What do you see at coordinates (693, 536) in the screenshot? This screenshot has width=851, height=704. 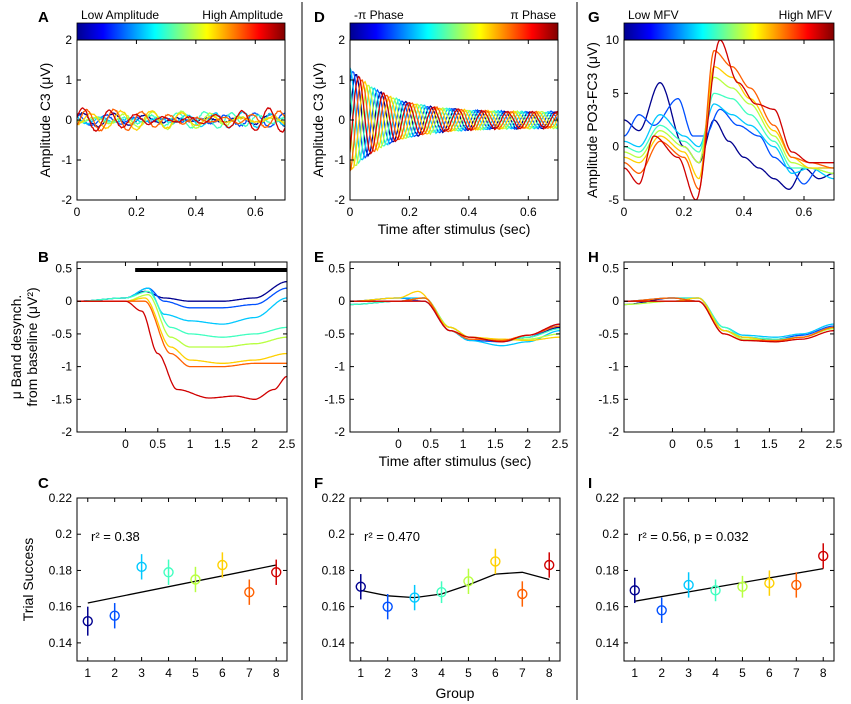 I see `annotation: r² = 0.56, p = 0.032` at bounding box center [693, 536].